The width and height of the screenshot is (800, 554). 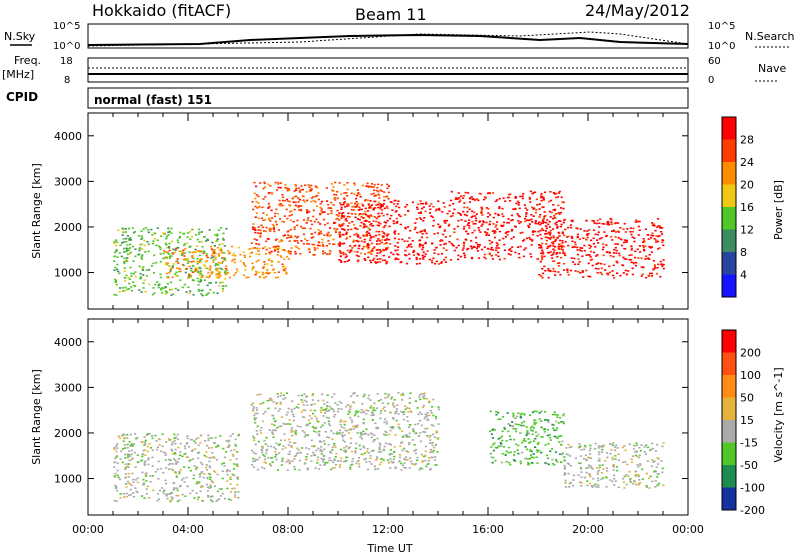 I want to click on colorbar-tick-label: 20, so click(x=747, y=185).